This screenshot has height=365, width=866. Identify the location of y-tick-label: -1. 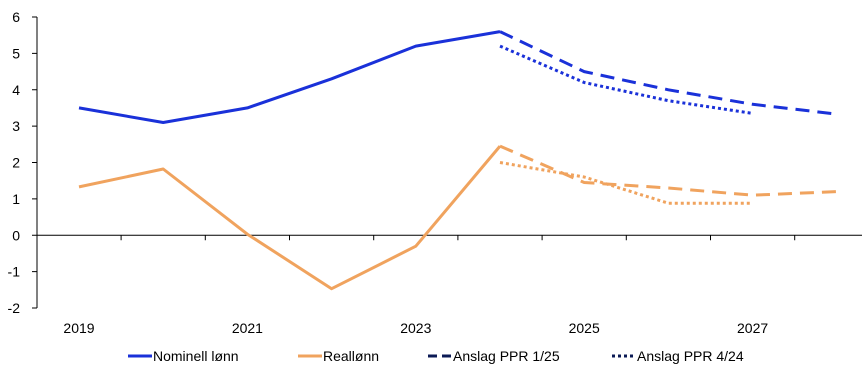
(14, 272).